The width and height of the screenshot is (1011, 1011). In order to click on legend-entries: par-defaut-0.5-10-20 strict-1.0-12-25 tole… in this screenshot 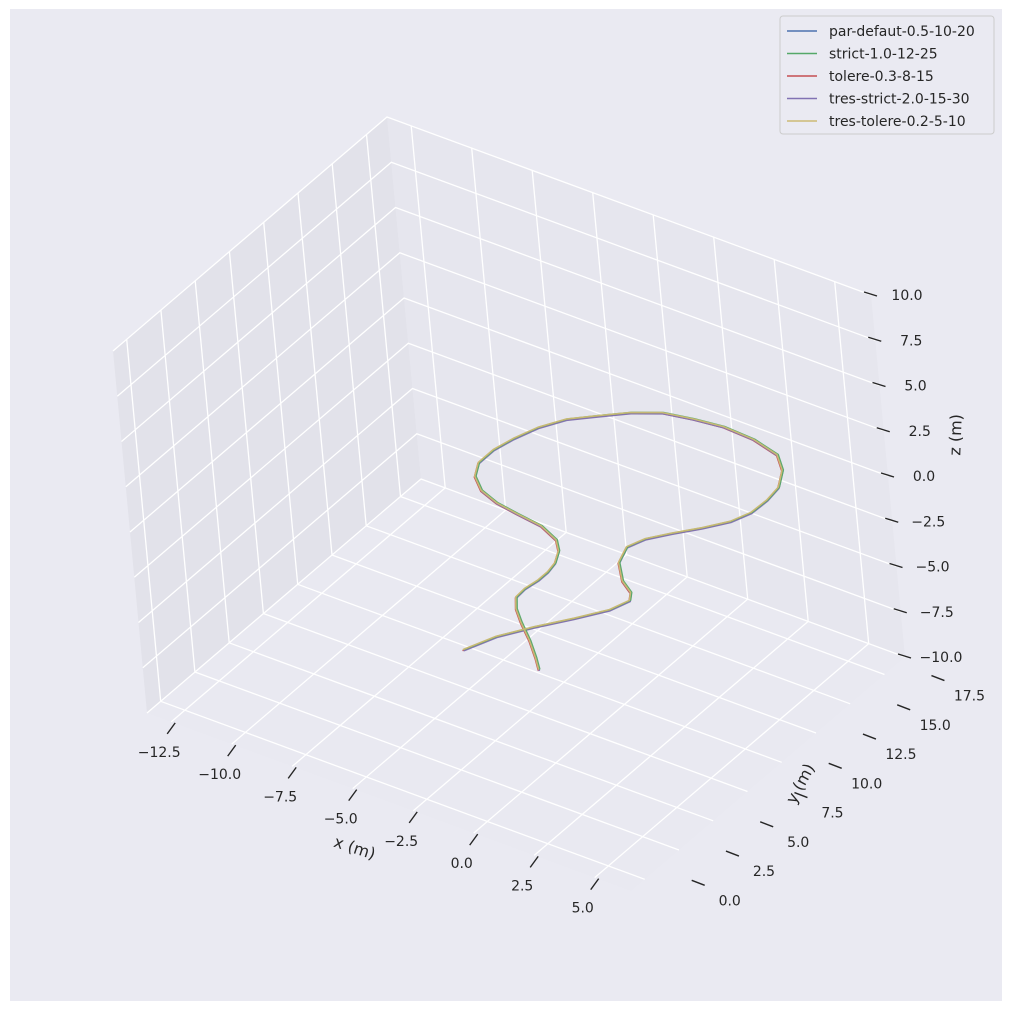, I will do `click(881, 77)`.